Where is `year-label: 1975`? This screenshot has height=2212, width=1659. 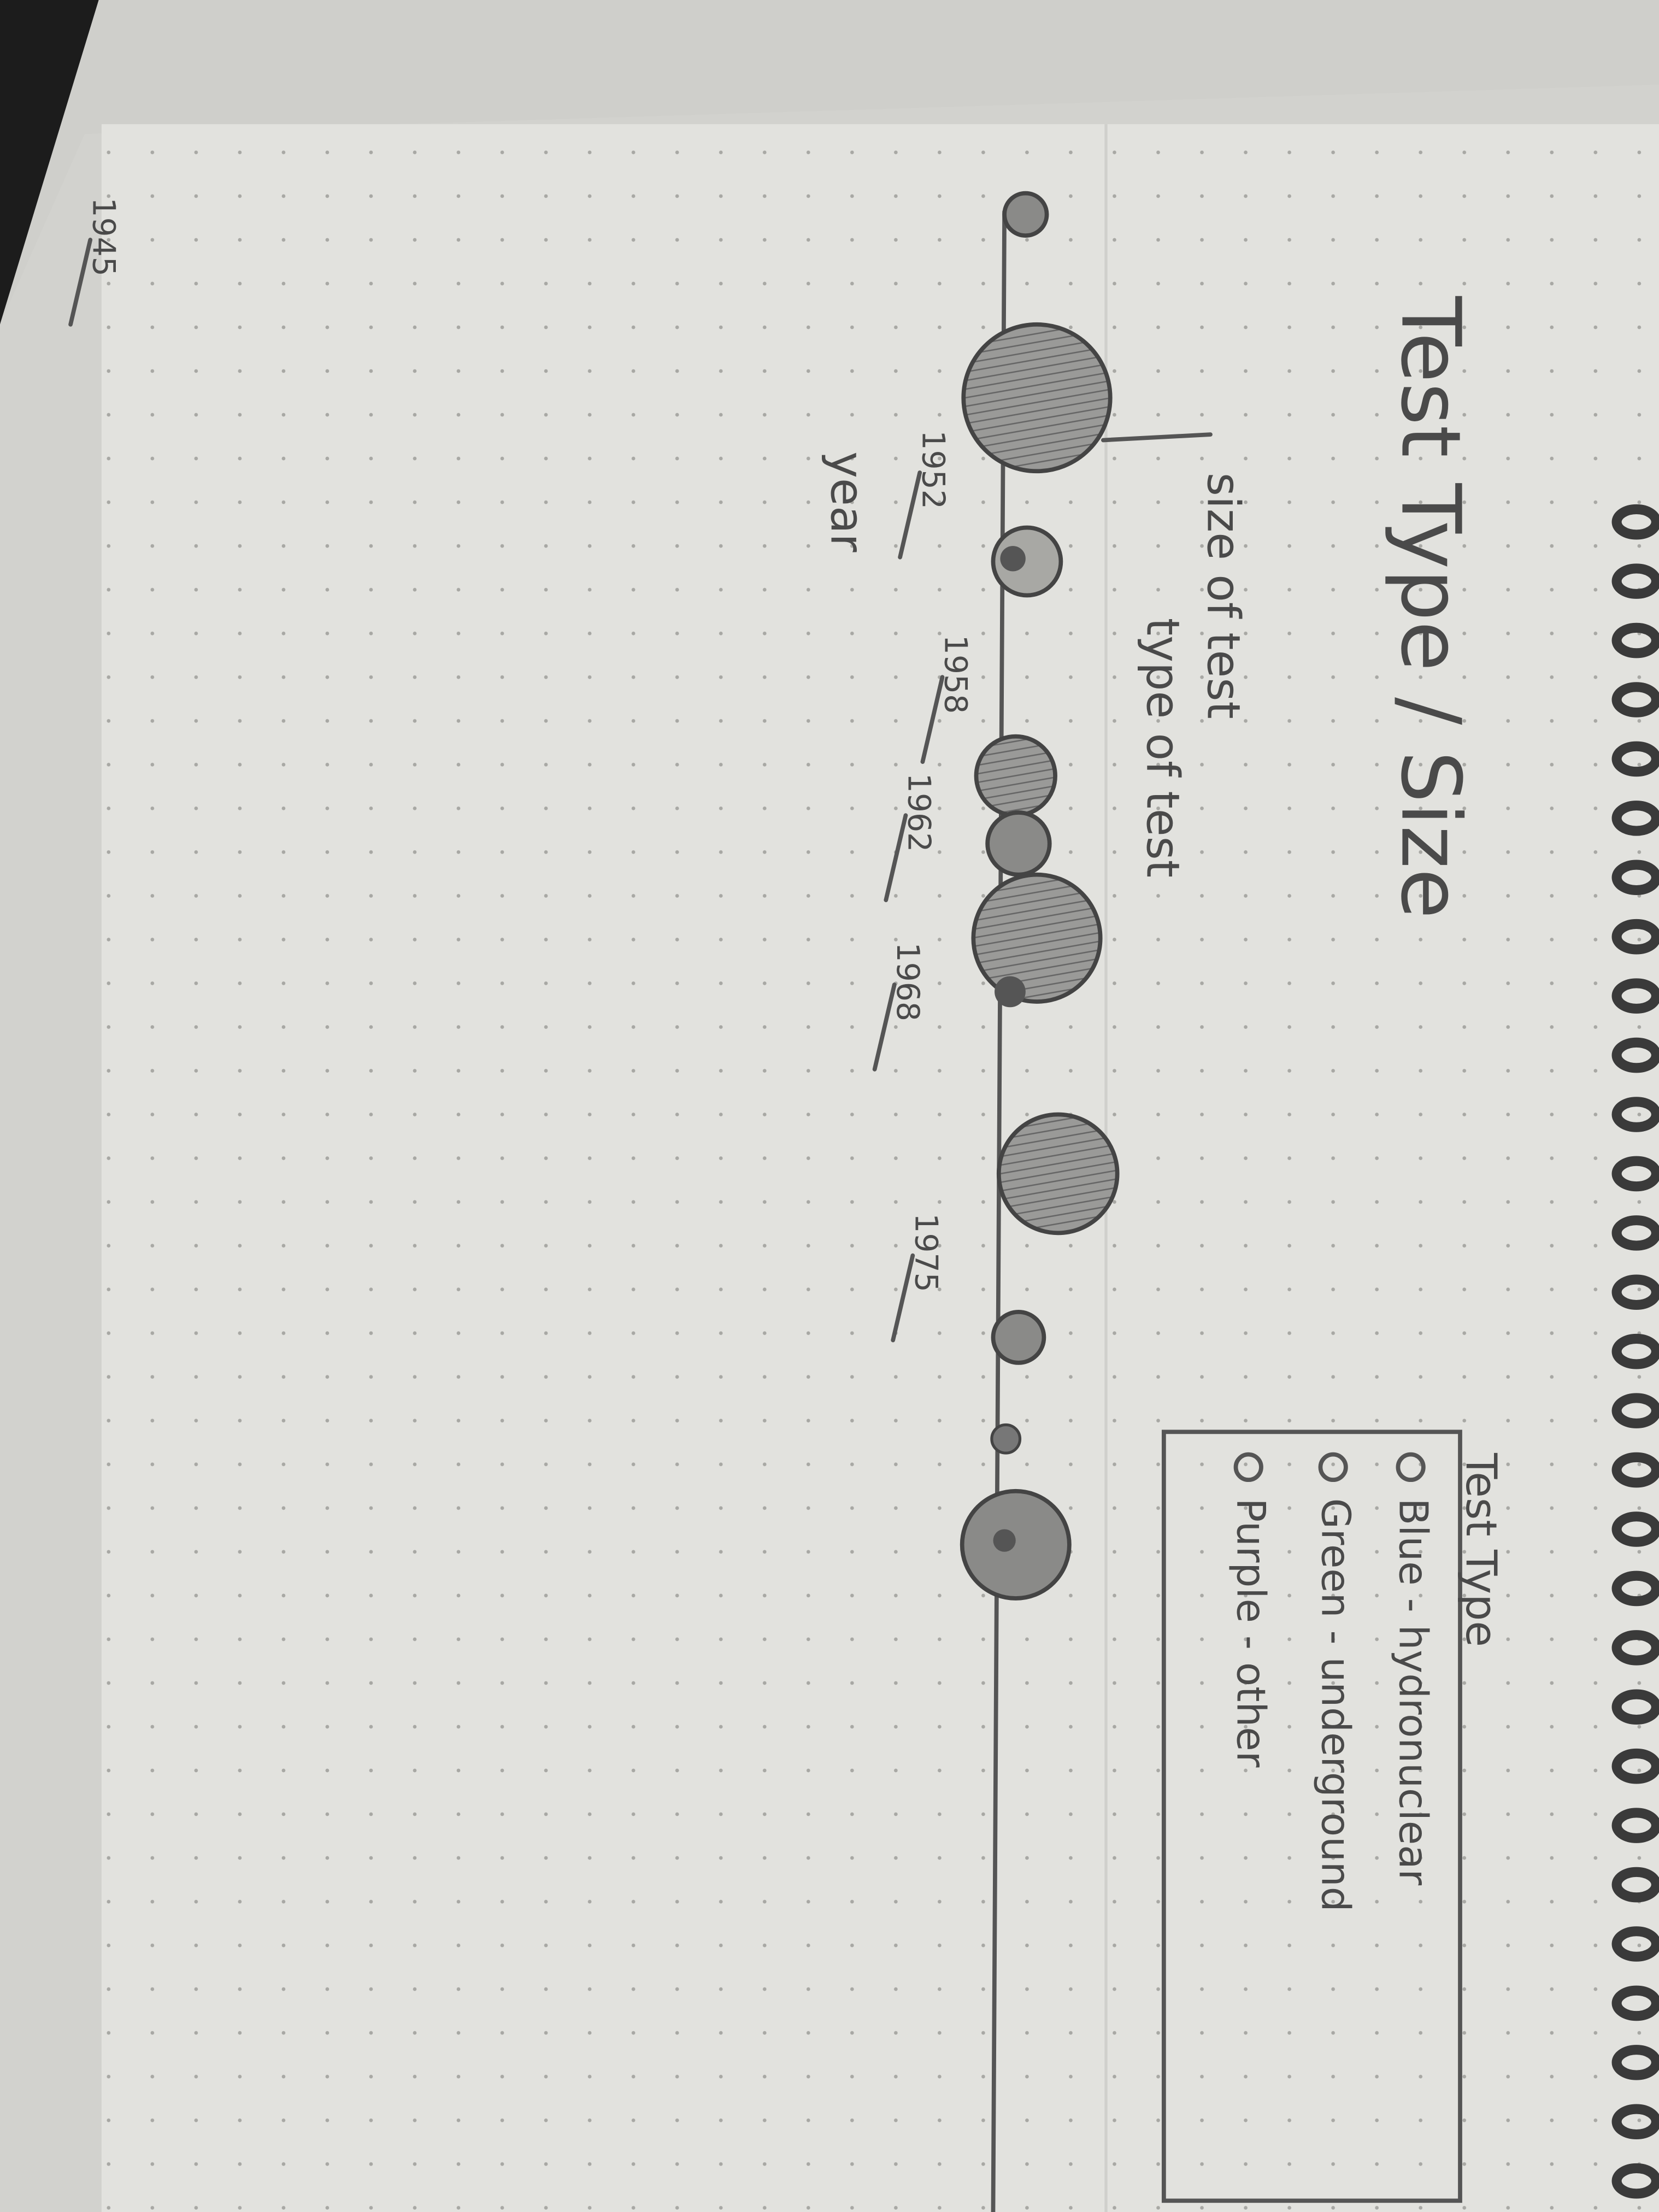
year-label: 1975 is located at coordinates (926, 1252).